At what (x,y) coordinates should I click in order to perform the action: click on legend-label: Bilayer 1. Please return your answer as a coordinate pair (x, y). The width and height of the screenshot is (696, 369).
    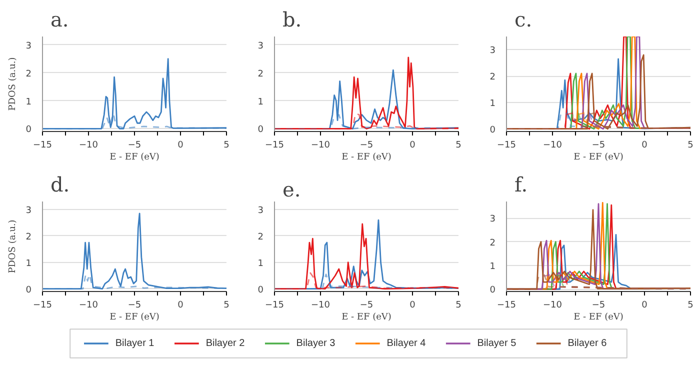
    Looking at the image, I should click on (135, 343).